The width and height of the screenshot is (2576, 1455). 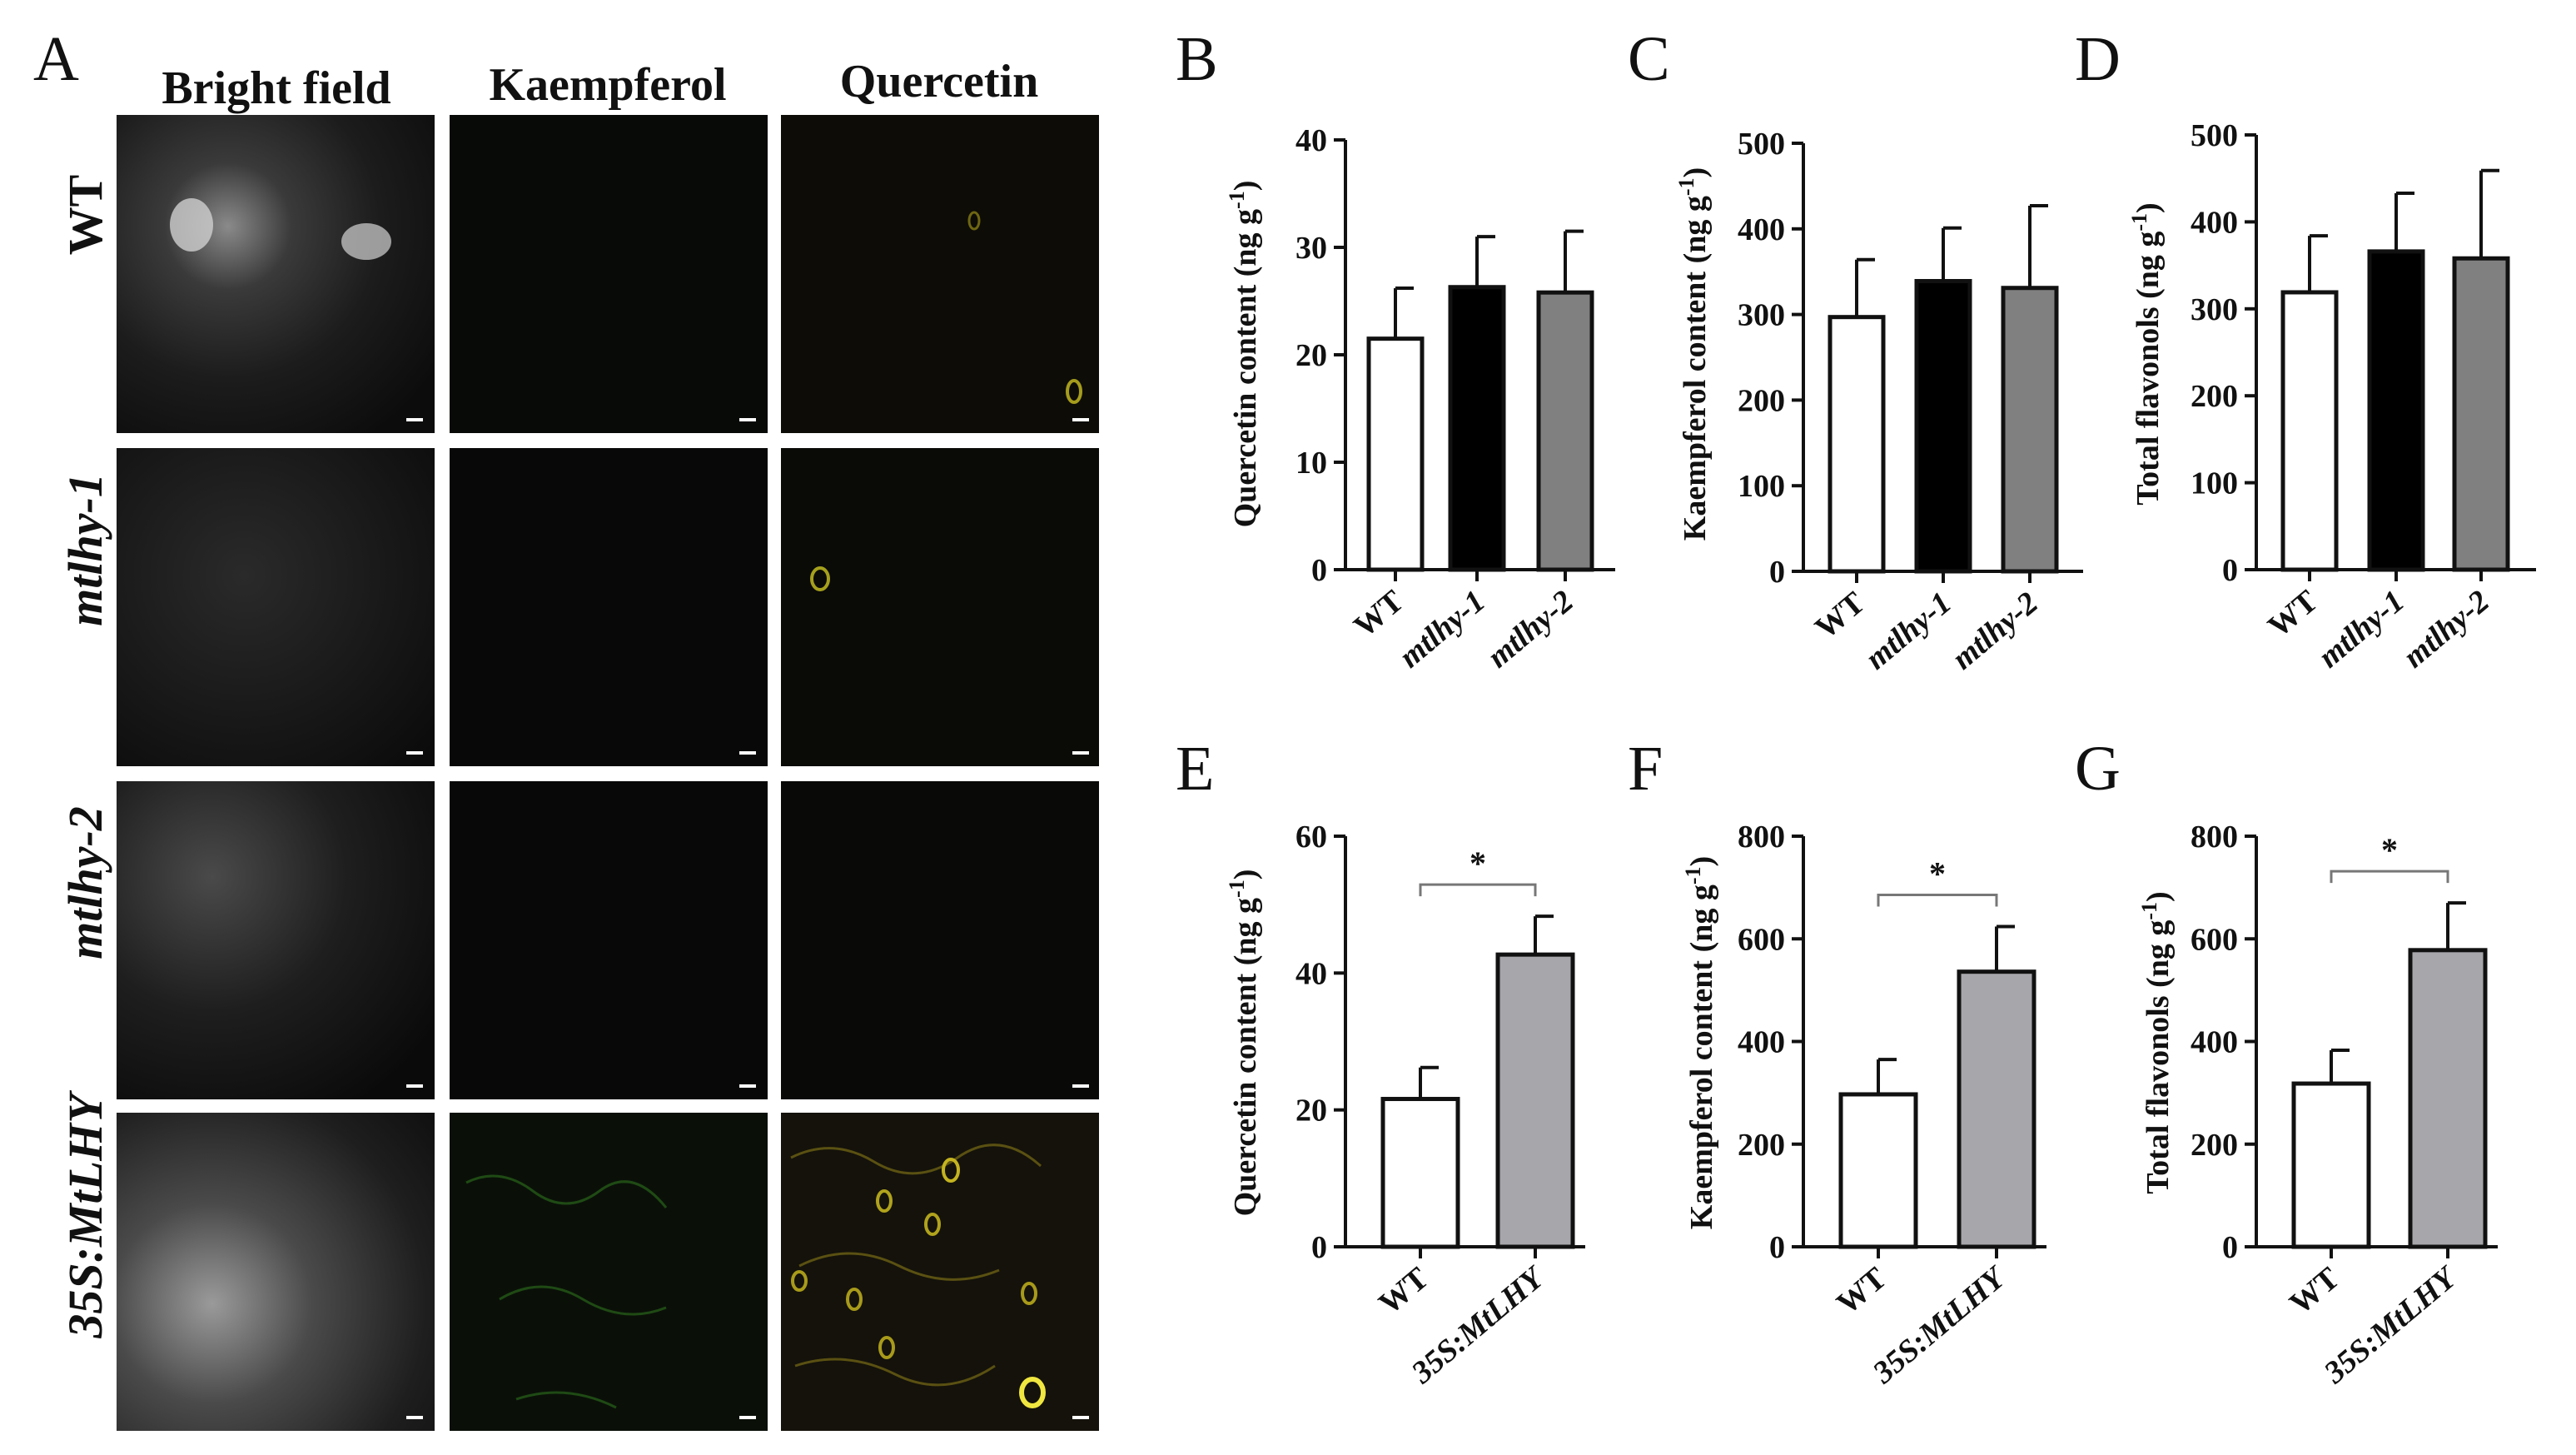 I want to click on y-tick-label: 60, so click(x=1311, y=837).